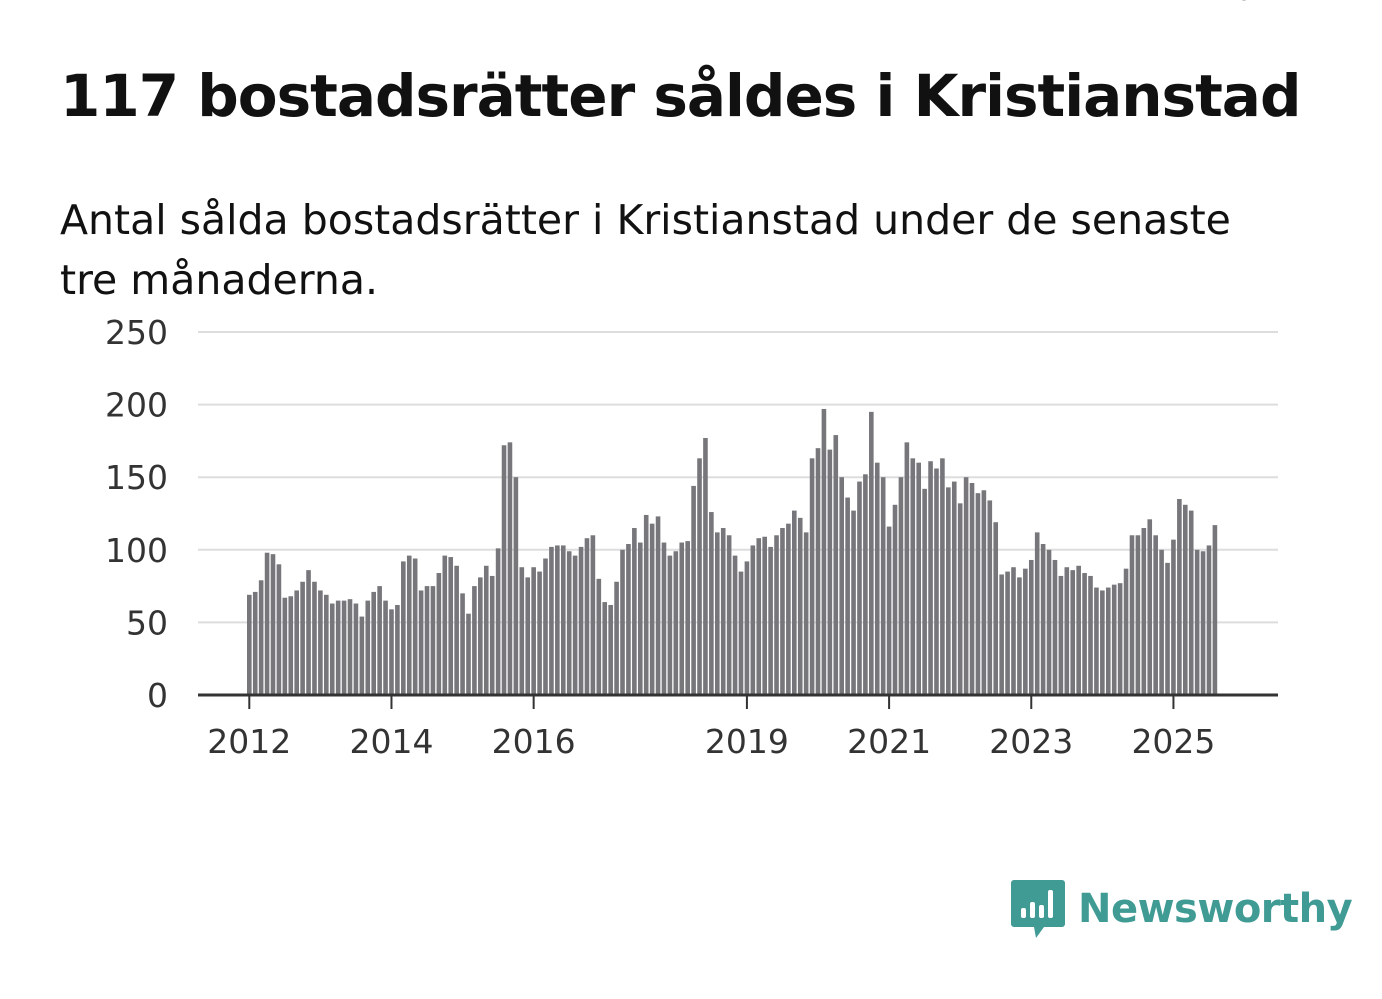 The height and width of the screenshot is (999, 1382). I want to click on brand-name: Newsworthy, so click(1215, 909).